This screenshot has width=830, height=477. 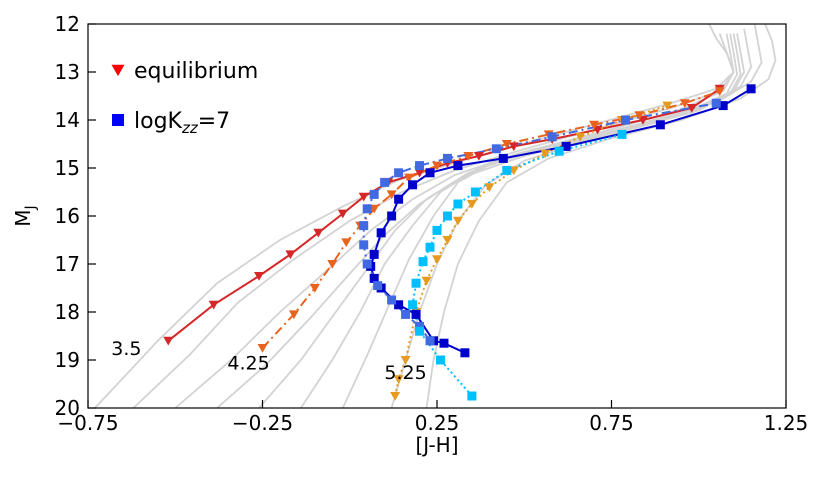 What do you see at coordinates (248, 364) in the screenshot?
I see `annotation-label-2: 4.25` at bounding box center [248, 364].